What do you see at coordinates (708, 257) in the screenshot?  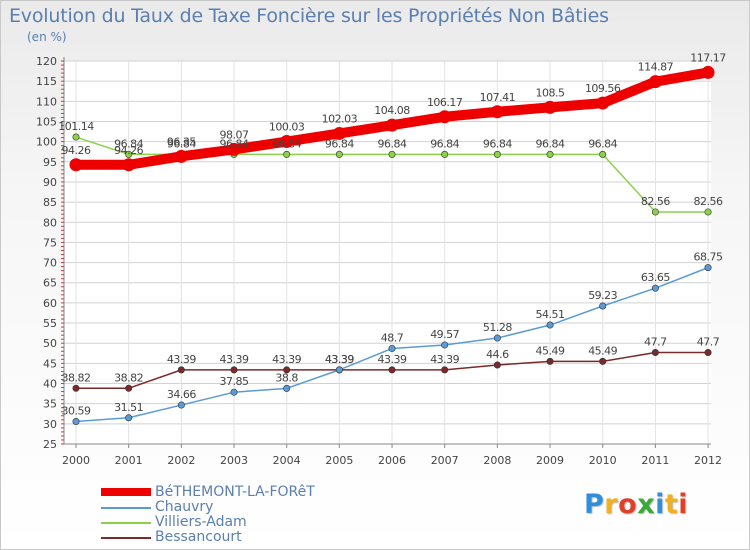 I see `data-label-chauvry: 68.75` at bounding box center [708, 257].